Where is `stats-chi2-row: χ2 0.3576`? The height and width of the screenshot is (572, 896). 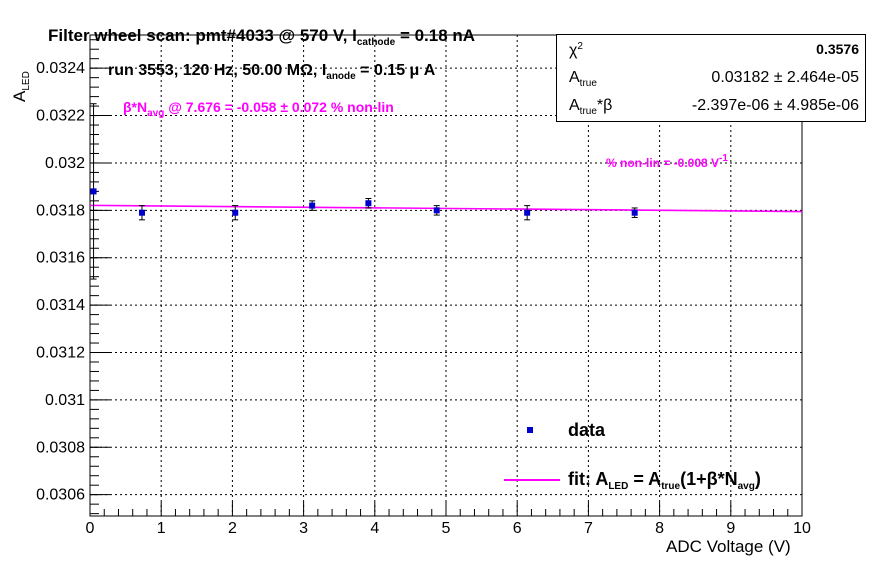
stats-chi2-row: χ2 0.3576 is located at coordinates (714, 50).